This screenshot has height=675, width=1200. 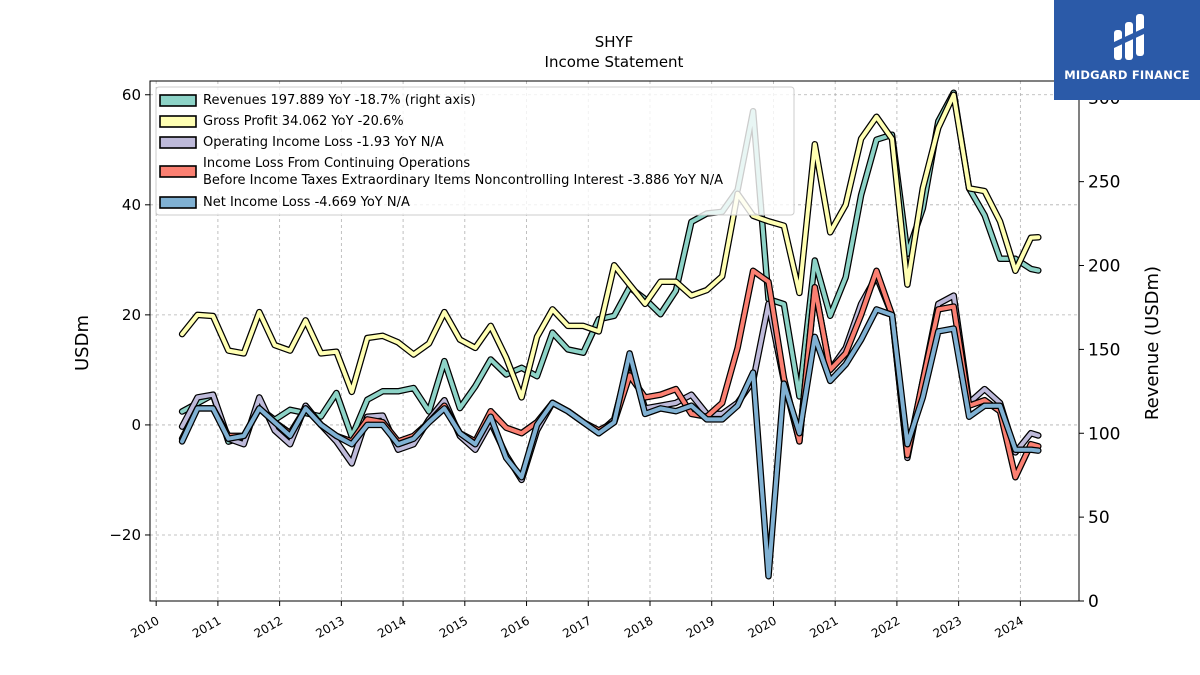 What do you see at coordinates (136, 425) in the screenshot?
I see `left-y-tick-label: 0` at bounding box center [136, 425].